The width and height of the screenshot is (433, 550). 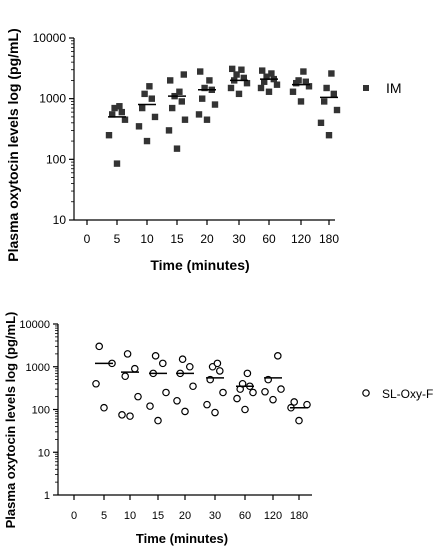 What do you see at coordinates (394, 88) in the screenshot?
I see `legend-label: IM` at bounding box center [394, 88].